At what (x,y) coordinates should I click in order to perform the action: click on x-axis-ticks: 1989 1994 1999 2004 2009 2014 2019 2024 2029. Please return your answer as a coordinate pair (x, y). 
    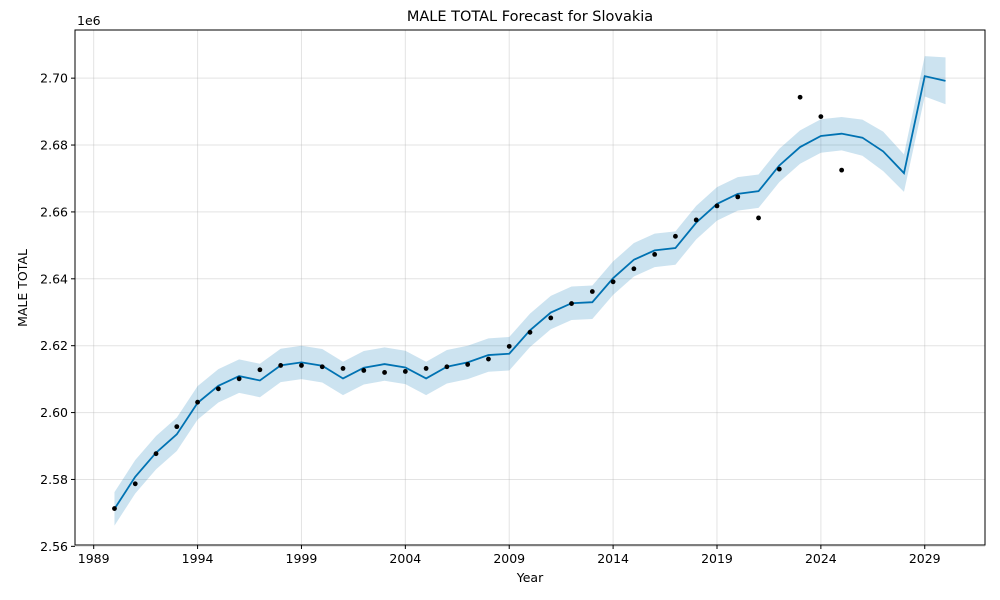
    Looking at the image, I should click on (509, 555).